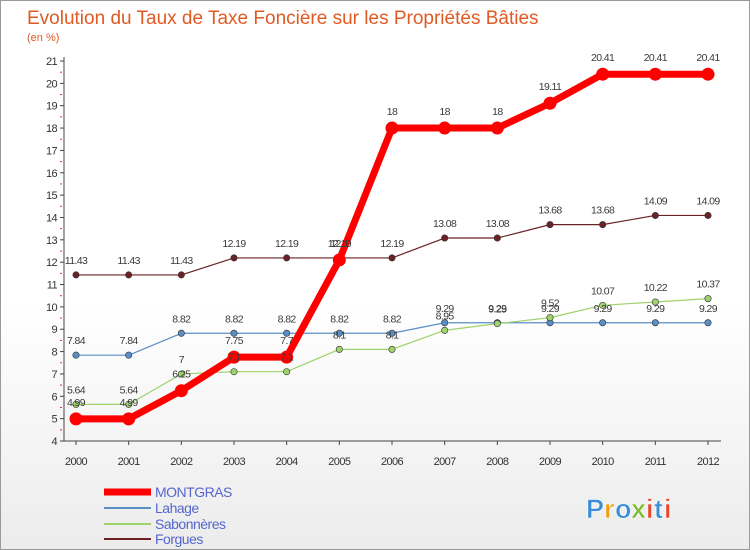 This screenshot has width=750, height=550. Describe the element at coordinates (52, 196) in the screenshot. I see `y-tick-label: 15` at that location.